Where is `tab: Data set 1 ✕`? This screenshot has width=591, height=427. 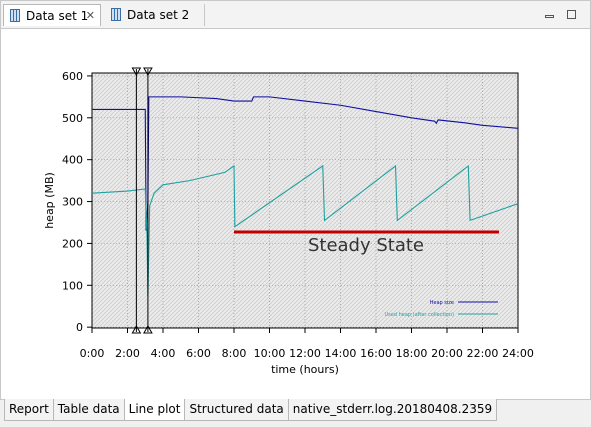 tab: Data set 1 ✕ is located at coordinates (52, 15).